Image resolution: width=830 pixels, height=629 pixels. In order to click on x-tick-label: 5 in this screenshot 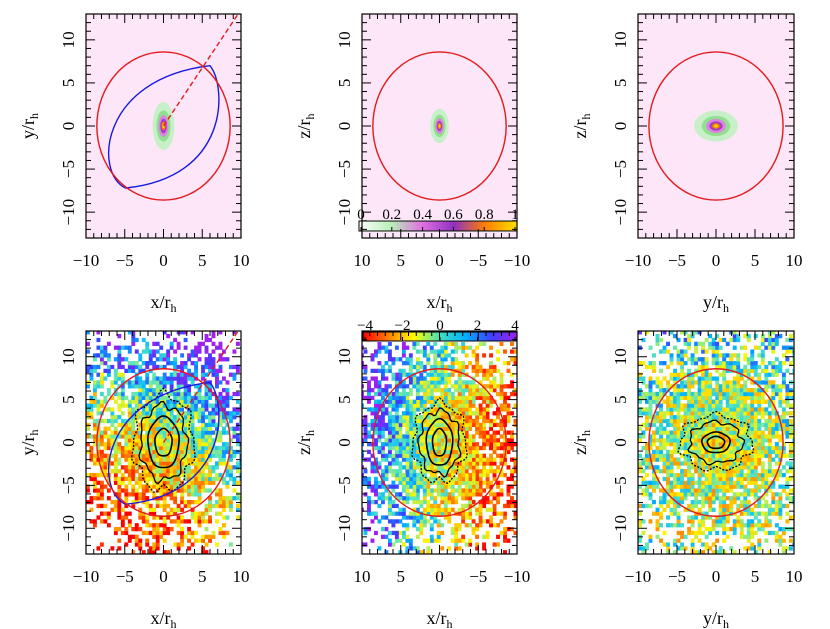, I will do `click(202, 576)`.